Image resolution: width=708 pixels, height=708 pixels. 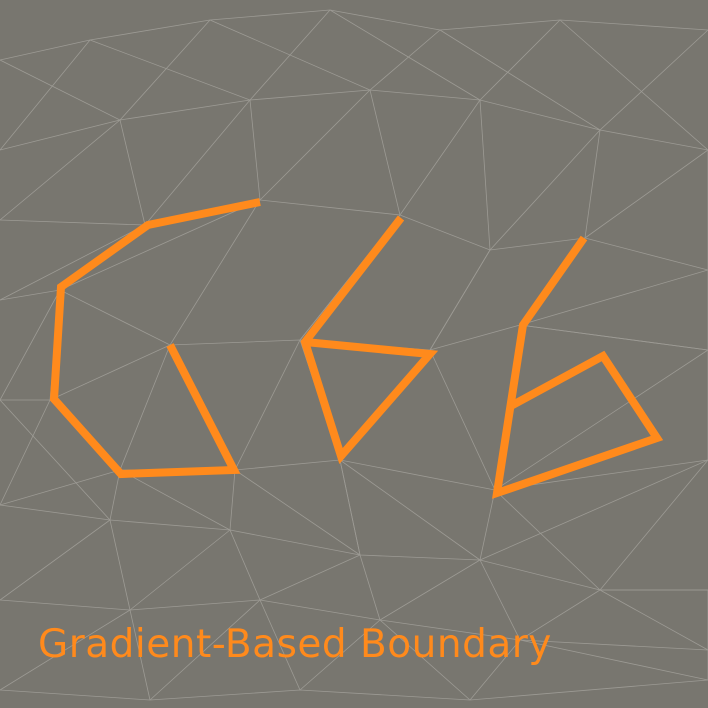 What do you see at coordinates (578, 367) in the screenshot?
I see `glyph-3-stroke` at bounding box center [578, 367].